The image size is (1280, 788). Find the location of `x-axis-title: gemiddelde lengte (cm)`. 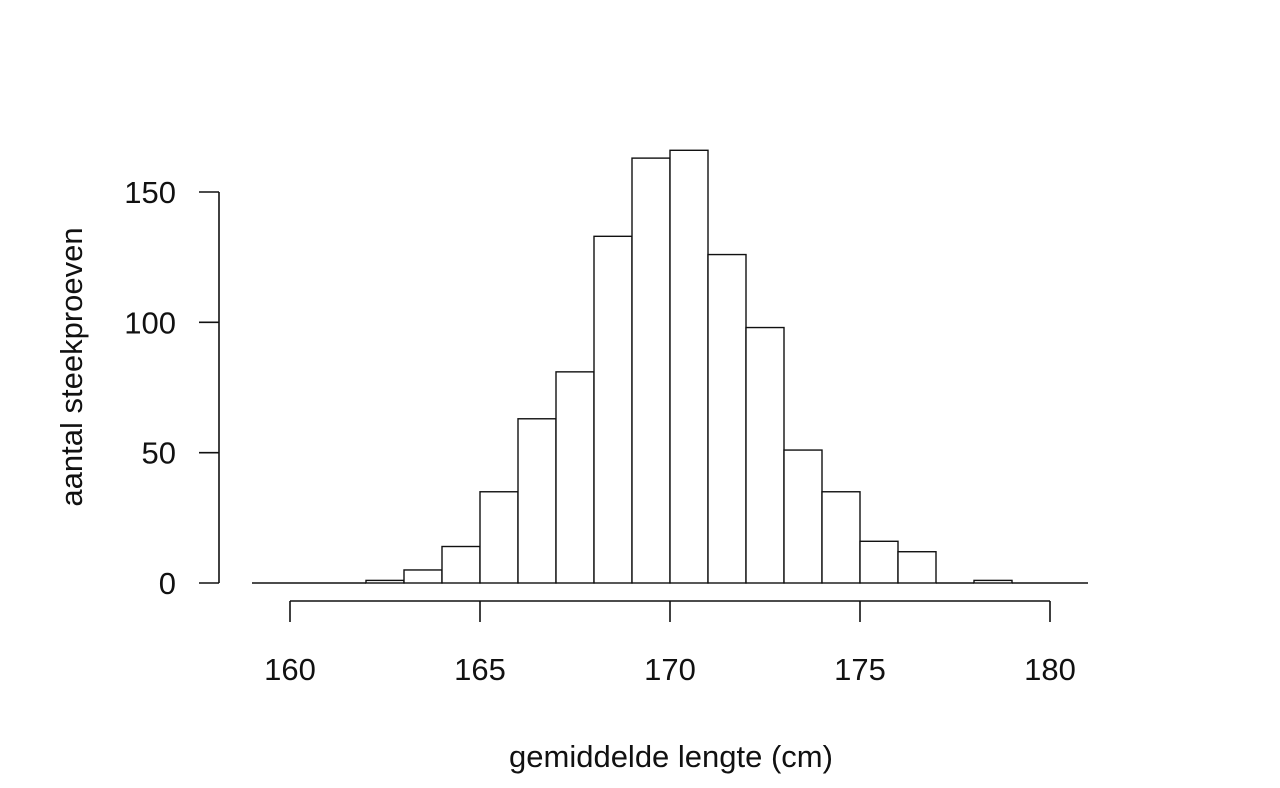

x-axis-title: gemiddelde lengte (cm) is located at coordinates (671, 756).